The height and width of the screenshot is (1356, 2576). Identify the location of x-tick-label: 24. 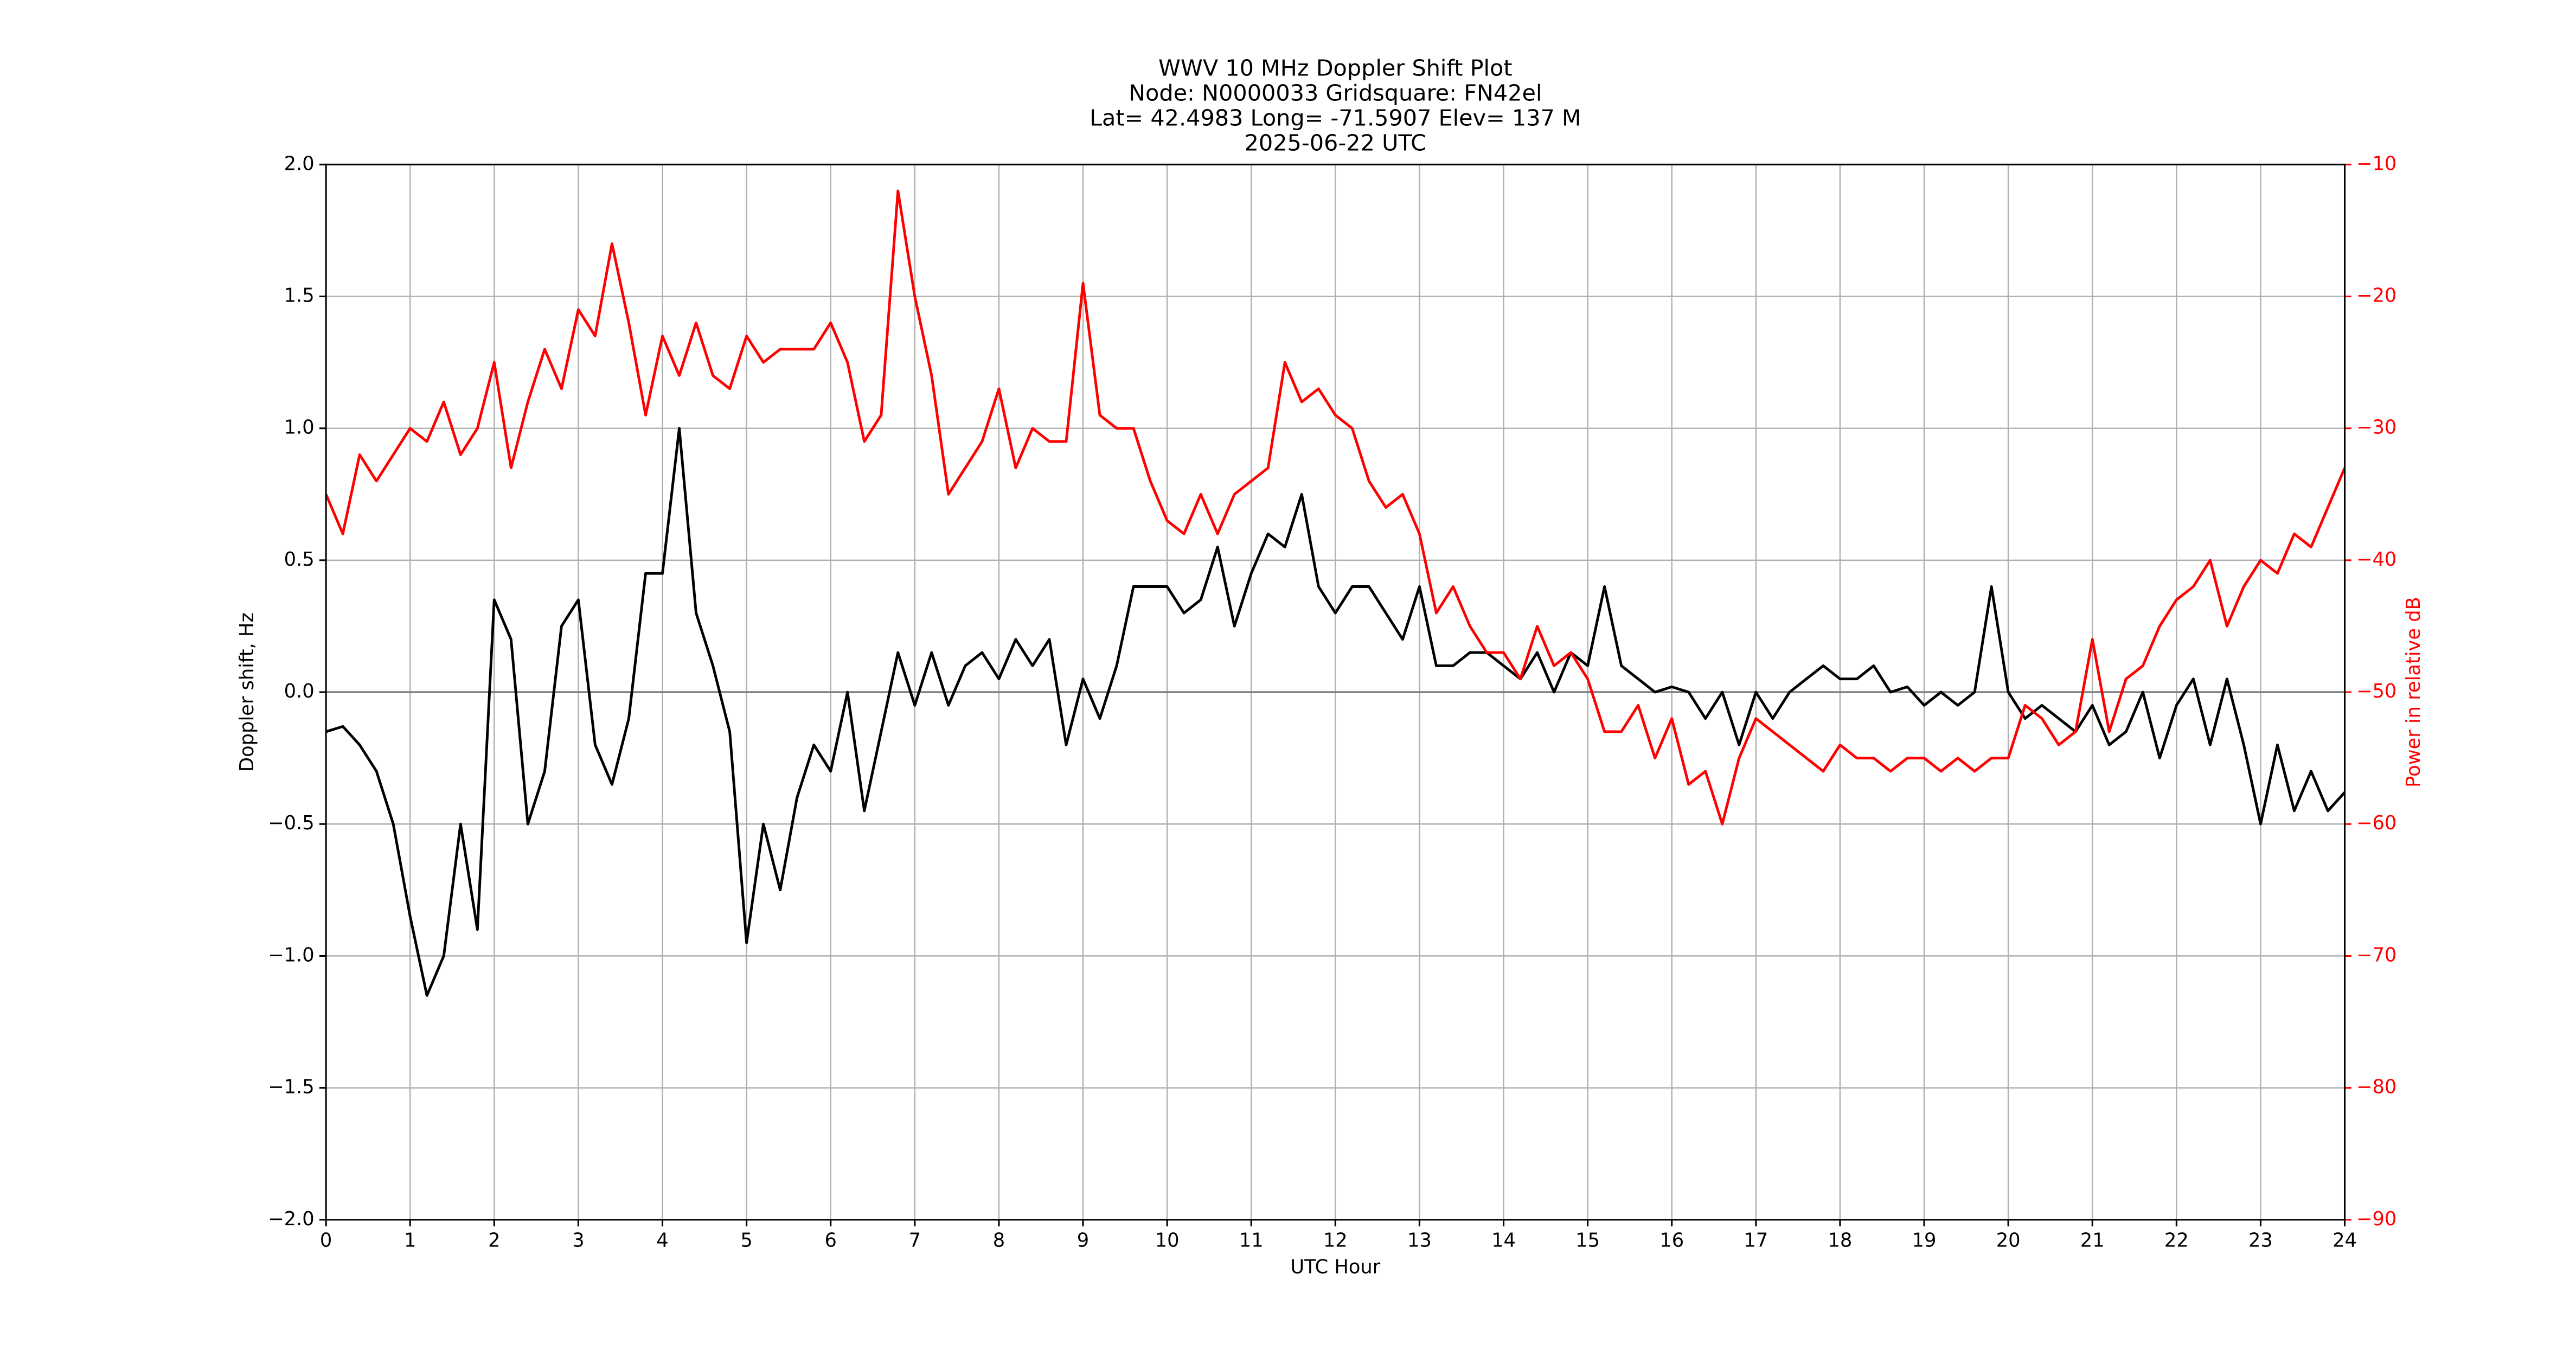
(2345, 1241).